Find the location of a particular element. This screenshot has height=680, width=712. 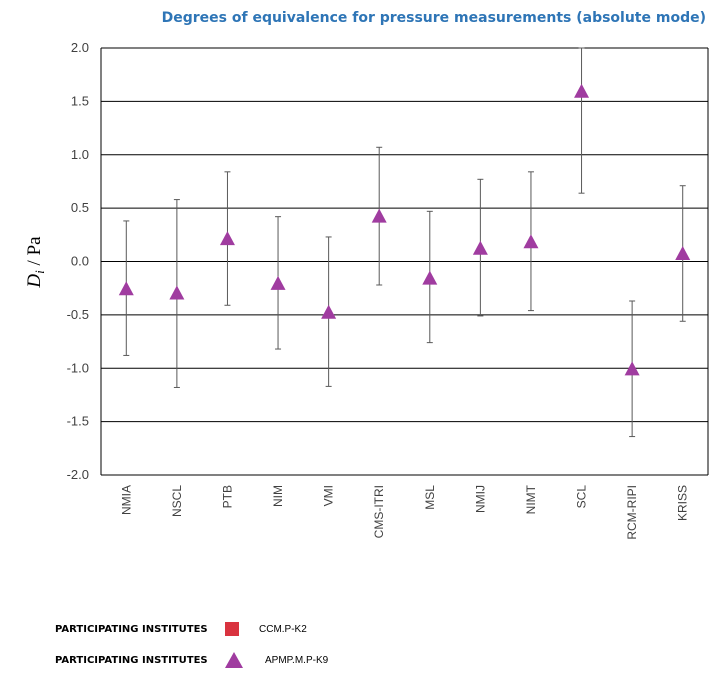

legend-label: CCM.P-K2 is located at coordinates (283, 629).